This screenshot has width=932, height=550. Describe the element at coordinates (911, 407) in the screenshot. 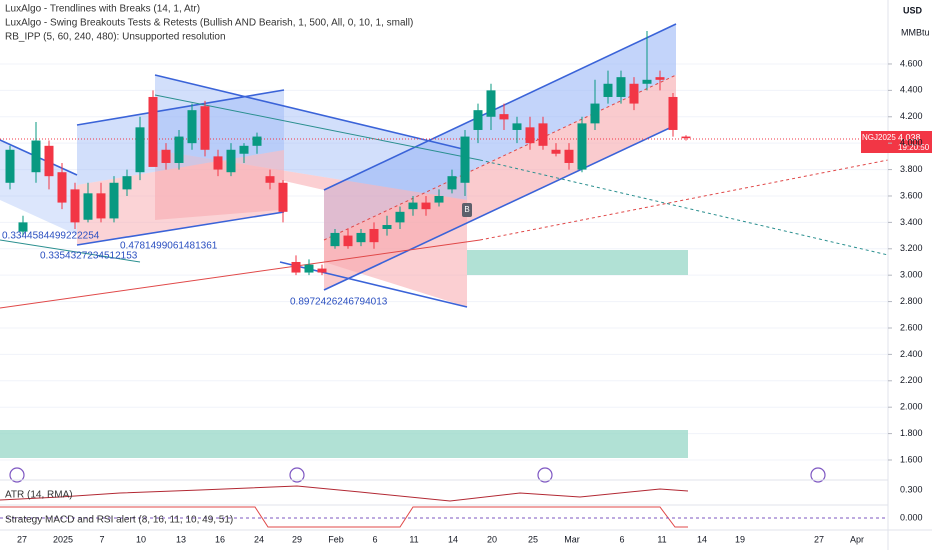

I see `y-tick-label: 2.000` at that location.